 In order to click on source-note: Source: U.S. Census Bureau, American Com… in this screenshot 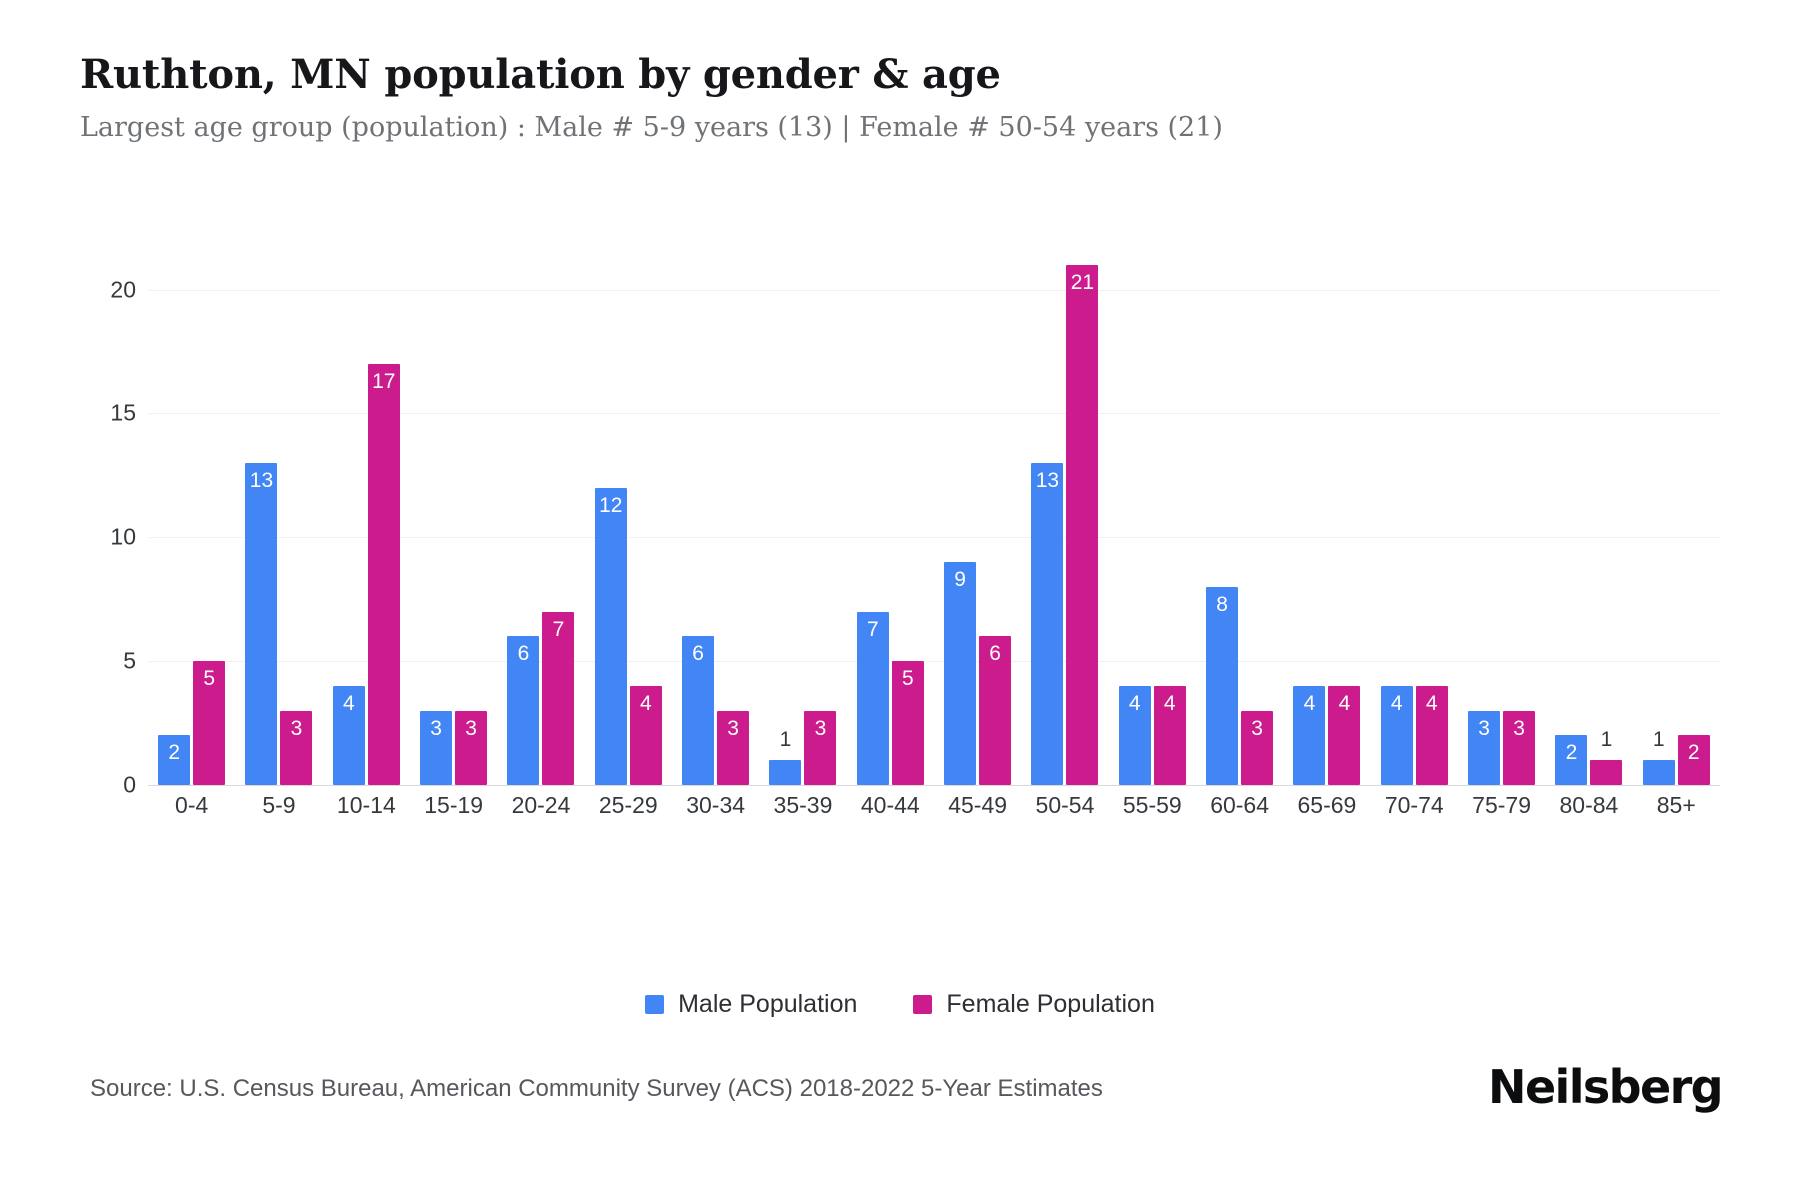, I will do `click(596, 1088)`.